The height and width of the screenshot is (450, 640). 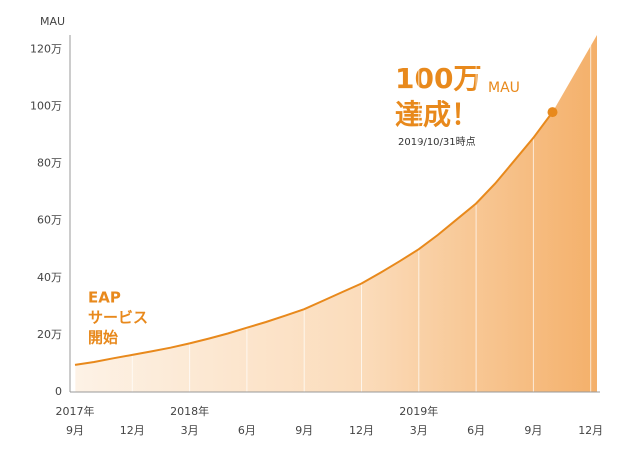 What do you see at coordinates (103, 338) in the screenshot?
I see `start-note: 開始` at bounding box center [103, 338].